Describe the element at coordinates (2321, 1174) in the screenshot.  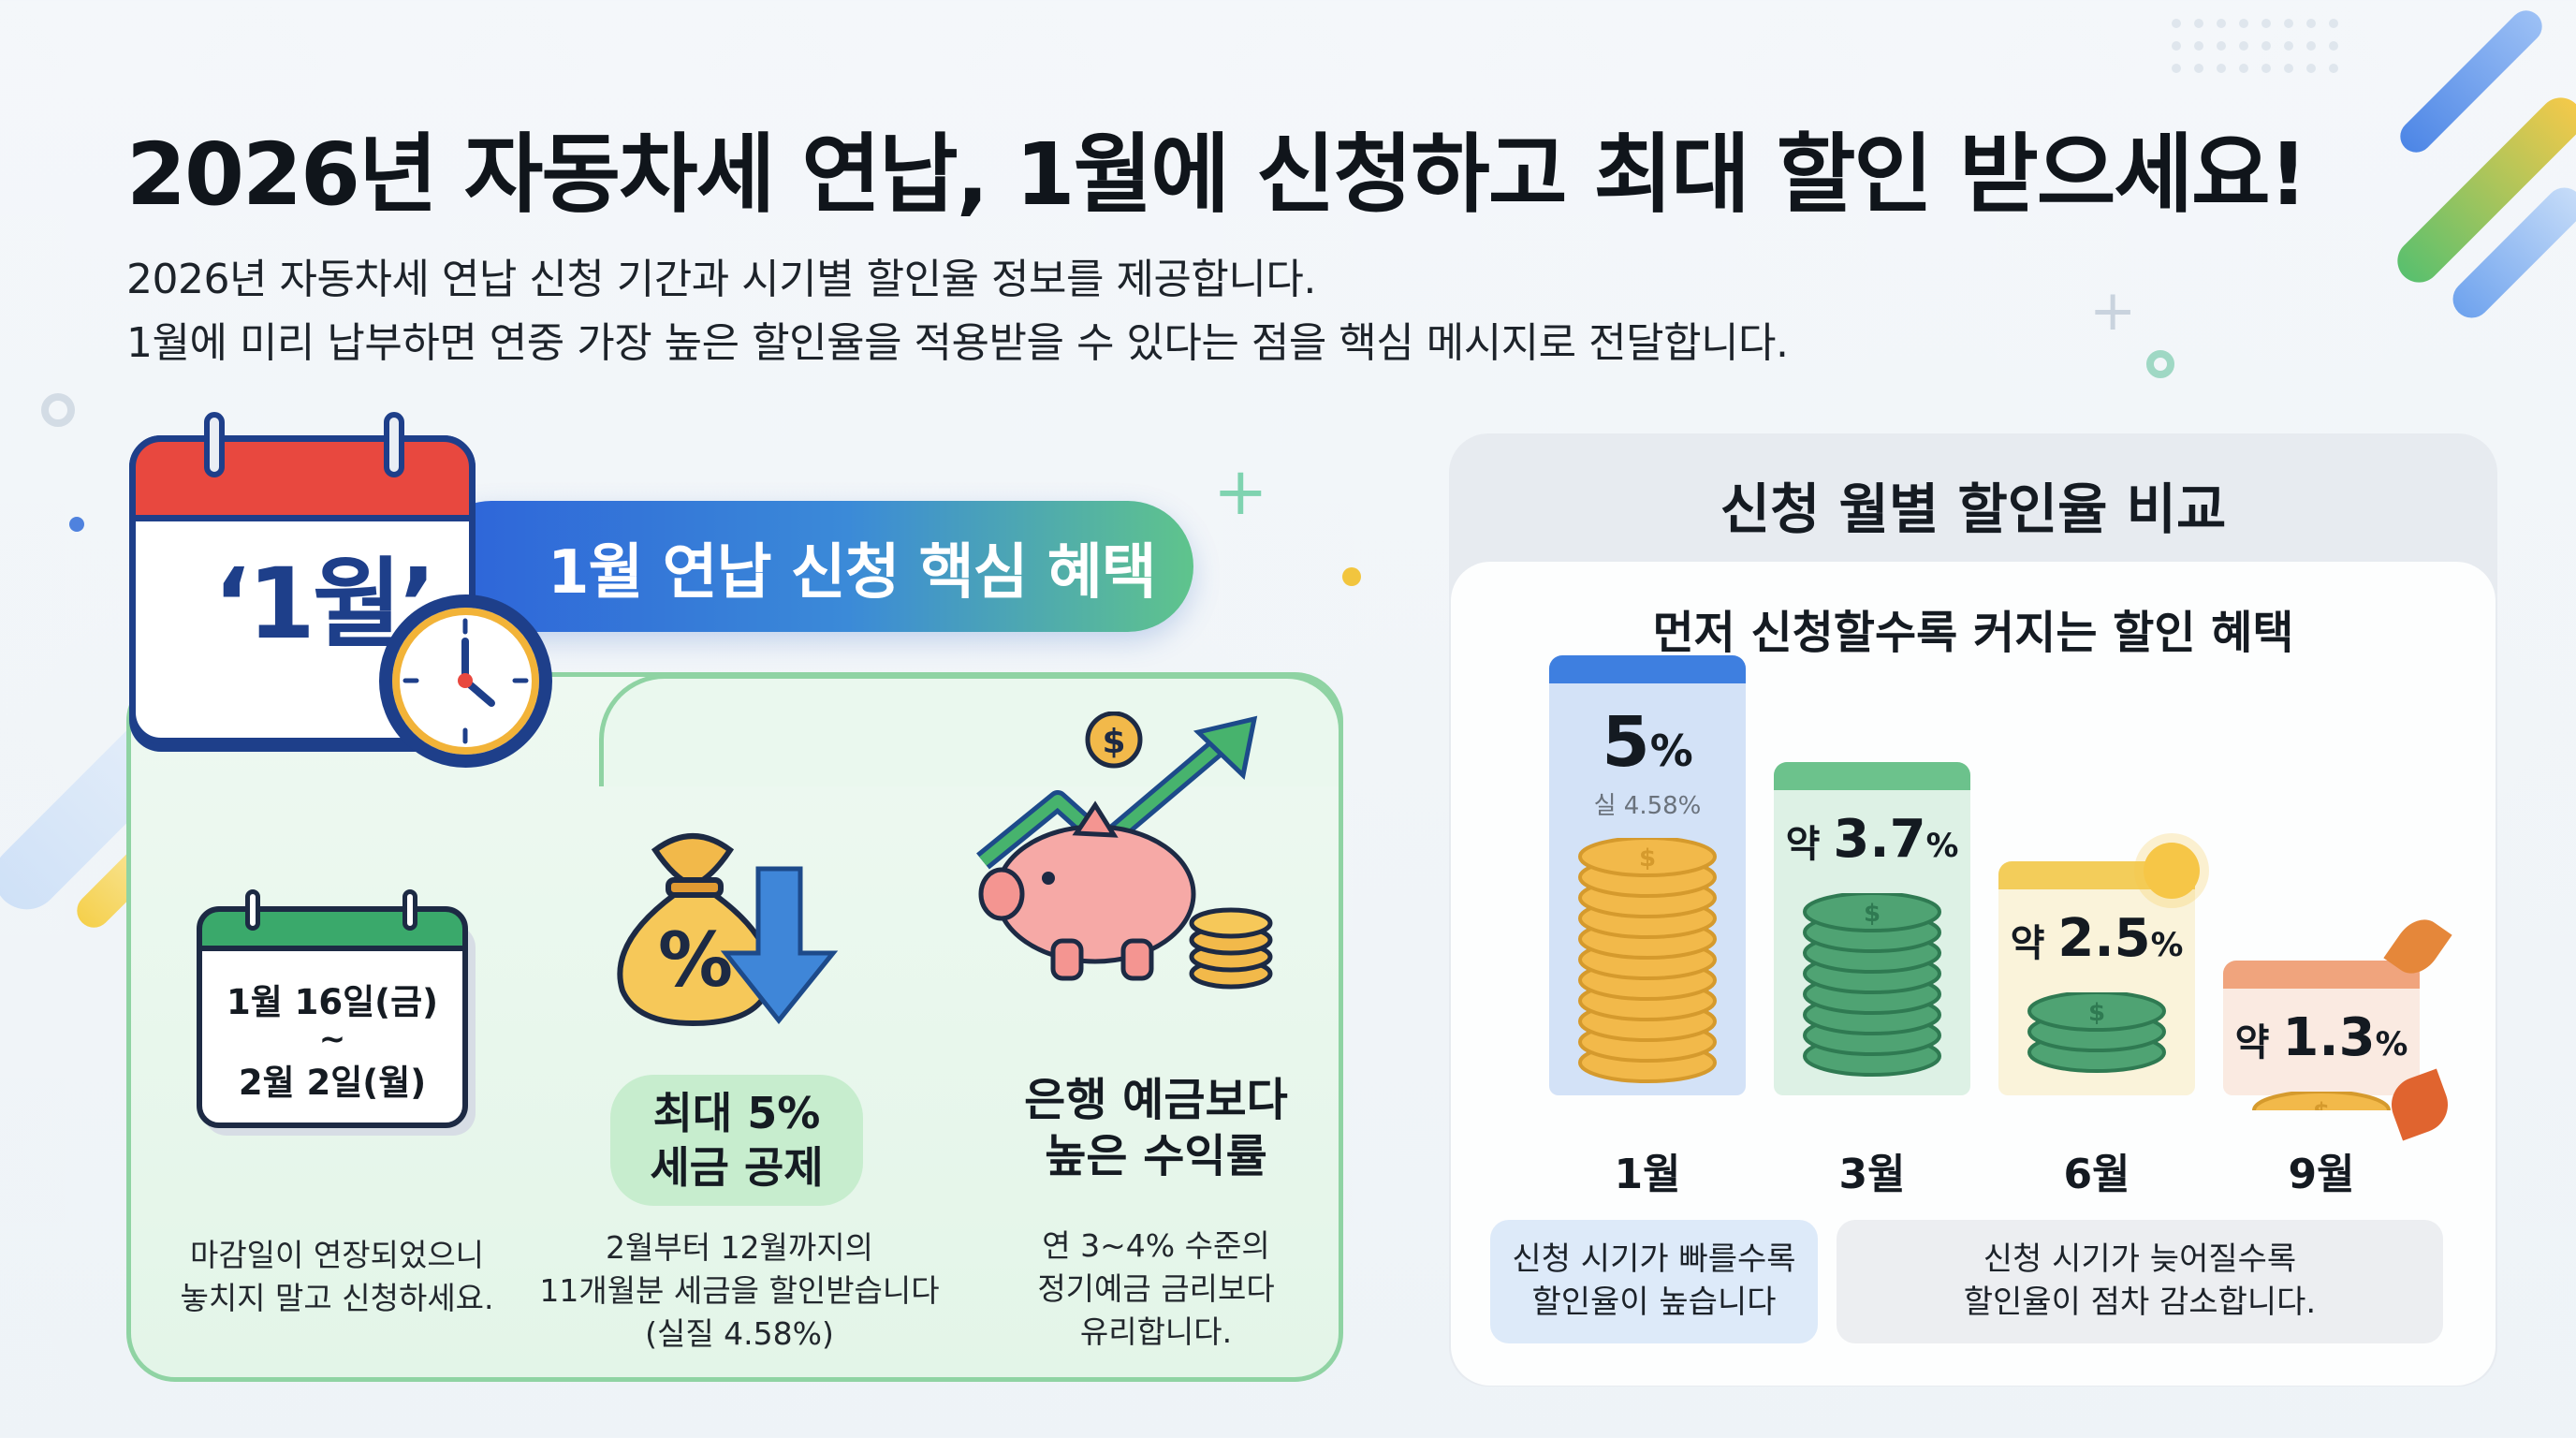
I see `discount-month-label-4: 9월` at that location.